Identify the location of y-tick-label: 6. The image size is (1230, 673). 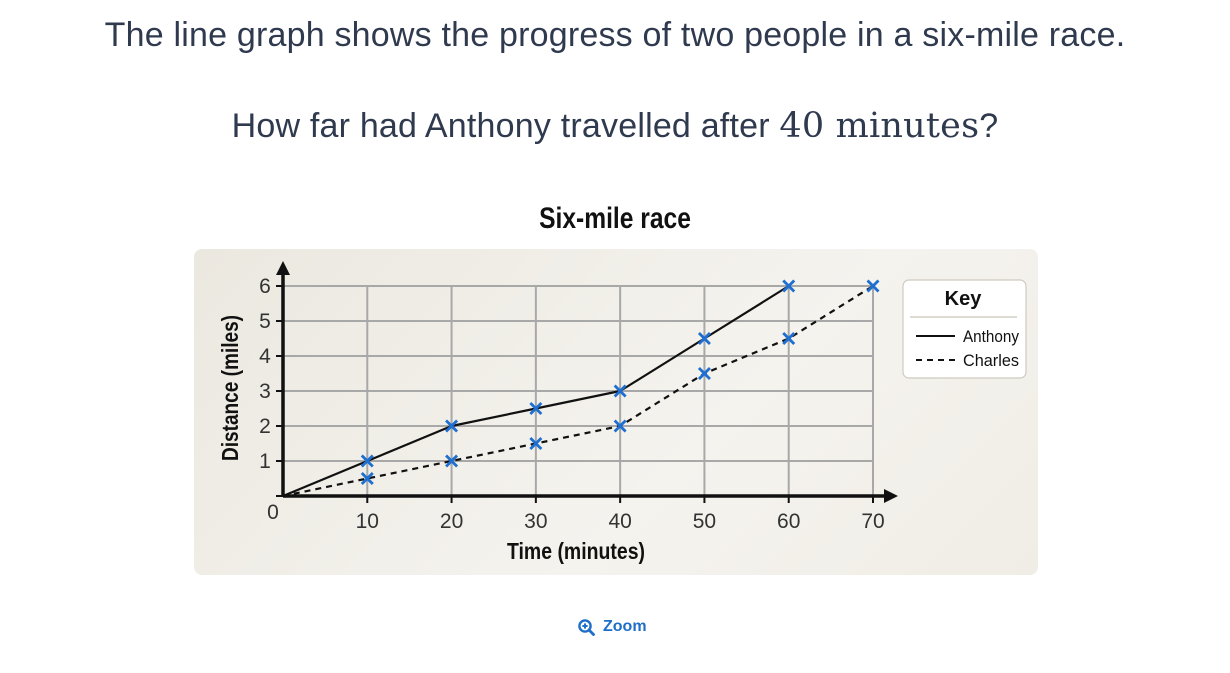
(265, 286).